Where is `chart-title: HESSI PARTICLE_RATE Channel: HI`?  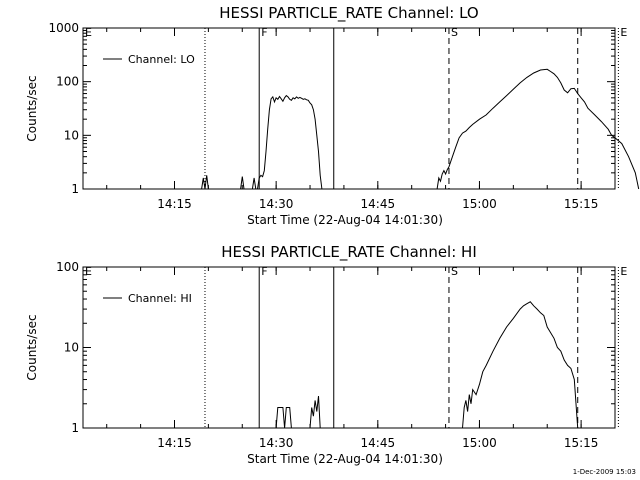 chart-title: HESSI PARTICLE_RATE Channel: HI is located at coordinates (349, 252).